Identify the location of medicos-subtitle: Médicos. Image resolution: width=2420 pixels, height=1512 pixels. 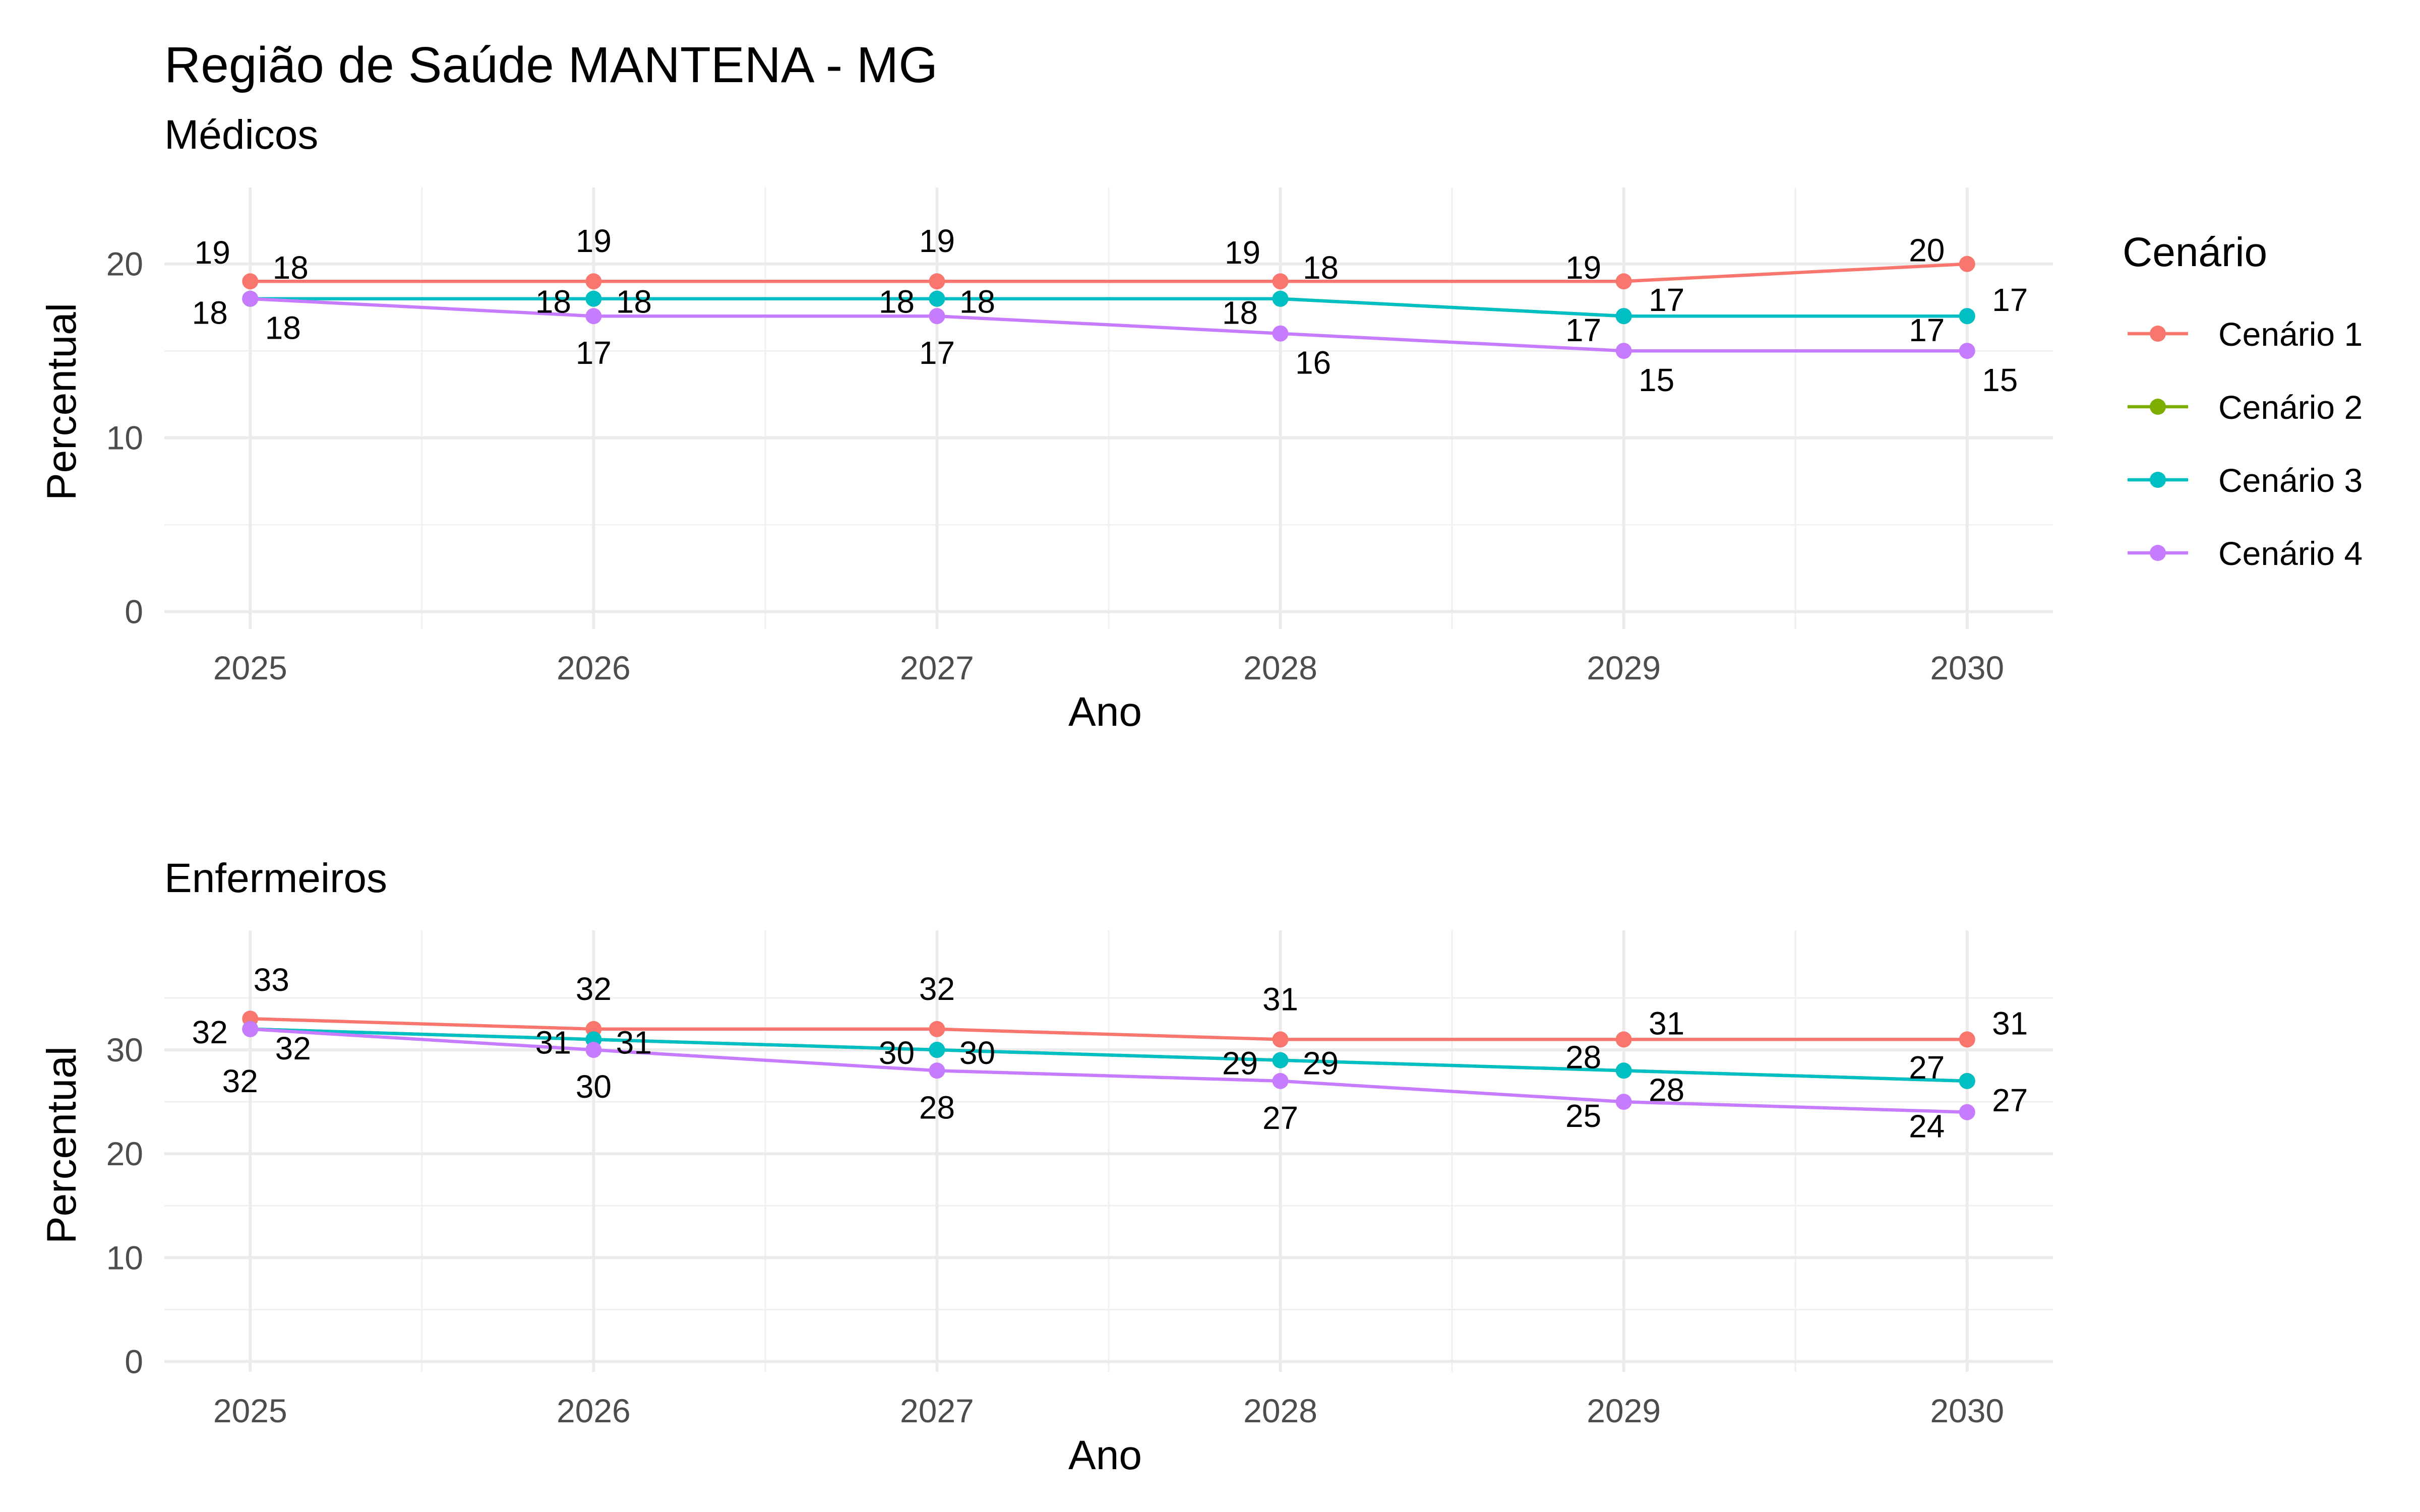
(241, 135).